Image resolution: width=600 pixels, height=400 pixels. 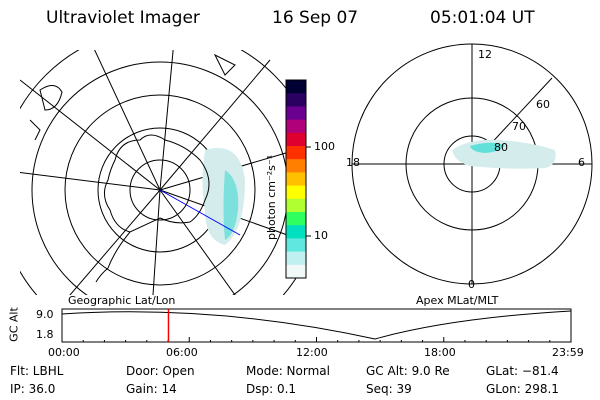 What do you see at coordinates (312, 352) in the screenshot?
I see `timeline-x-tick-1200: 12:00` at bounding box center [312, 352].